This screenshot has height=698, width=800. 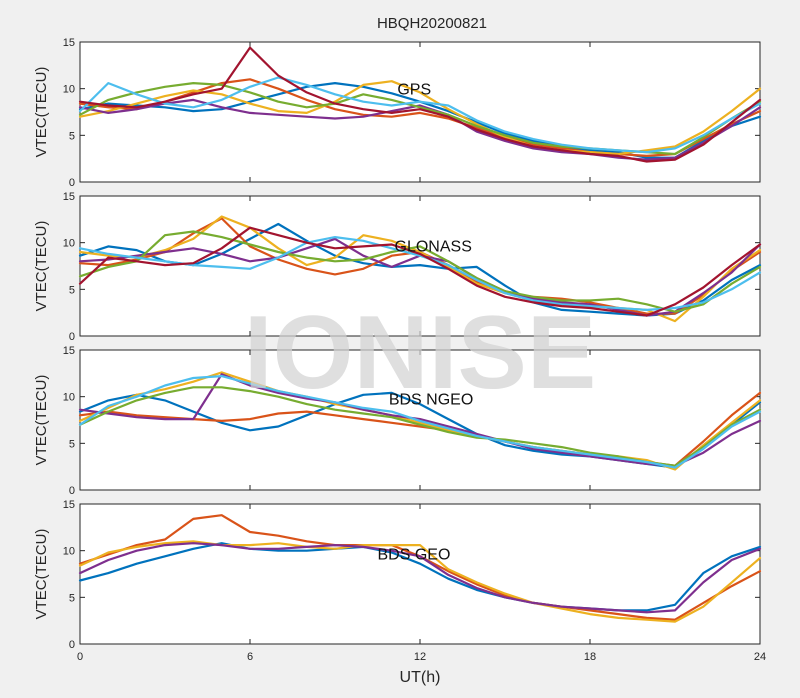 What do you see at coordinates (432, 23) in the screenshot?
I see `figure-title: HBQH20200821` at bounding box center [432, 23].